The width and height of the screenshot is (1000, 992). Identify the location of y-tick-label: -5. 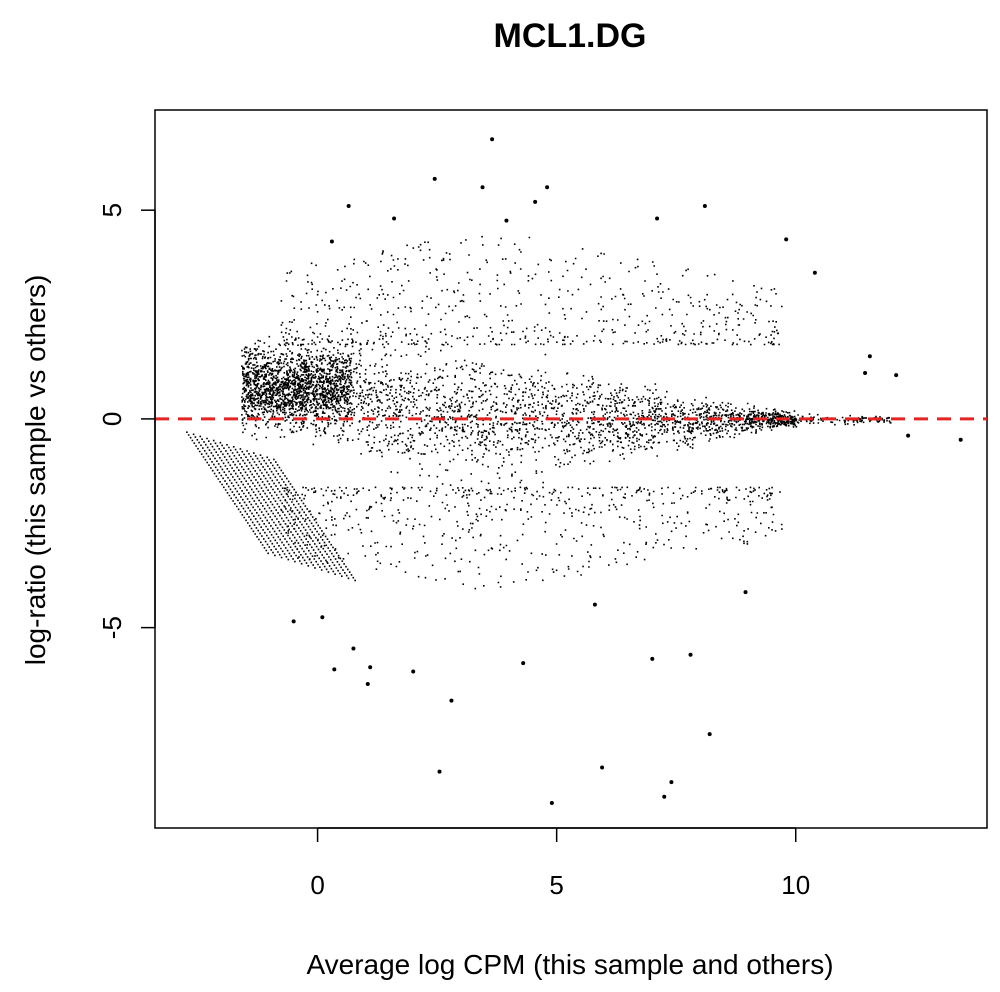
(112, 627).